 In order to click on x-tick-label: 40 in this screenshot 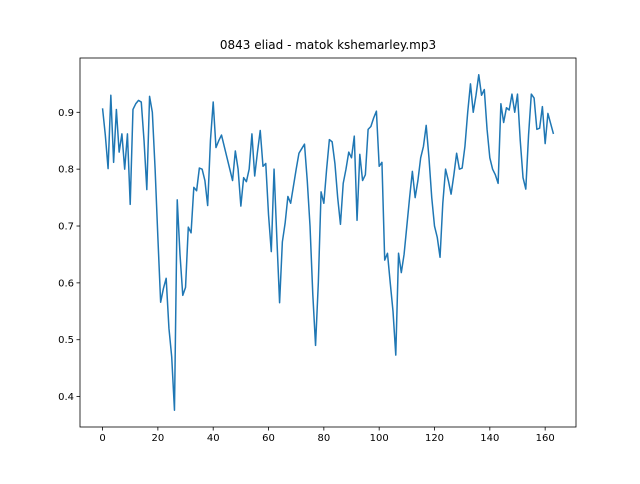, I will do `click(213, 438)`.